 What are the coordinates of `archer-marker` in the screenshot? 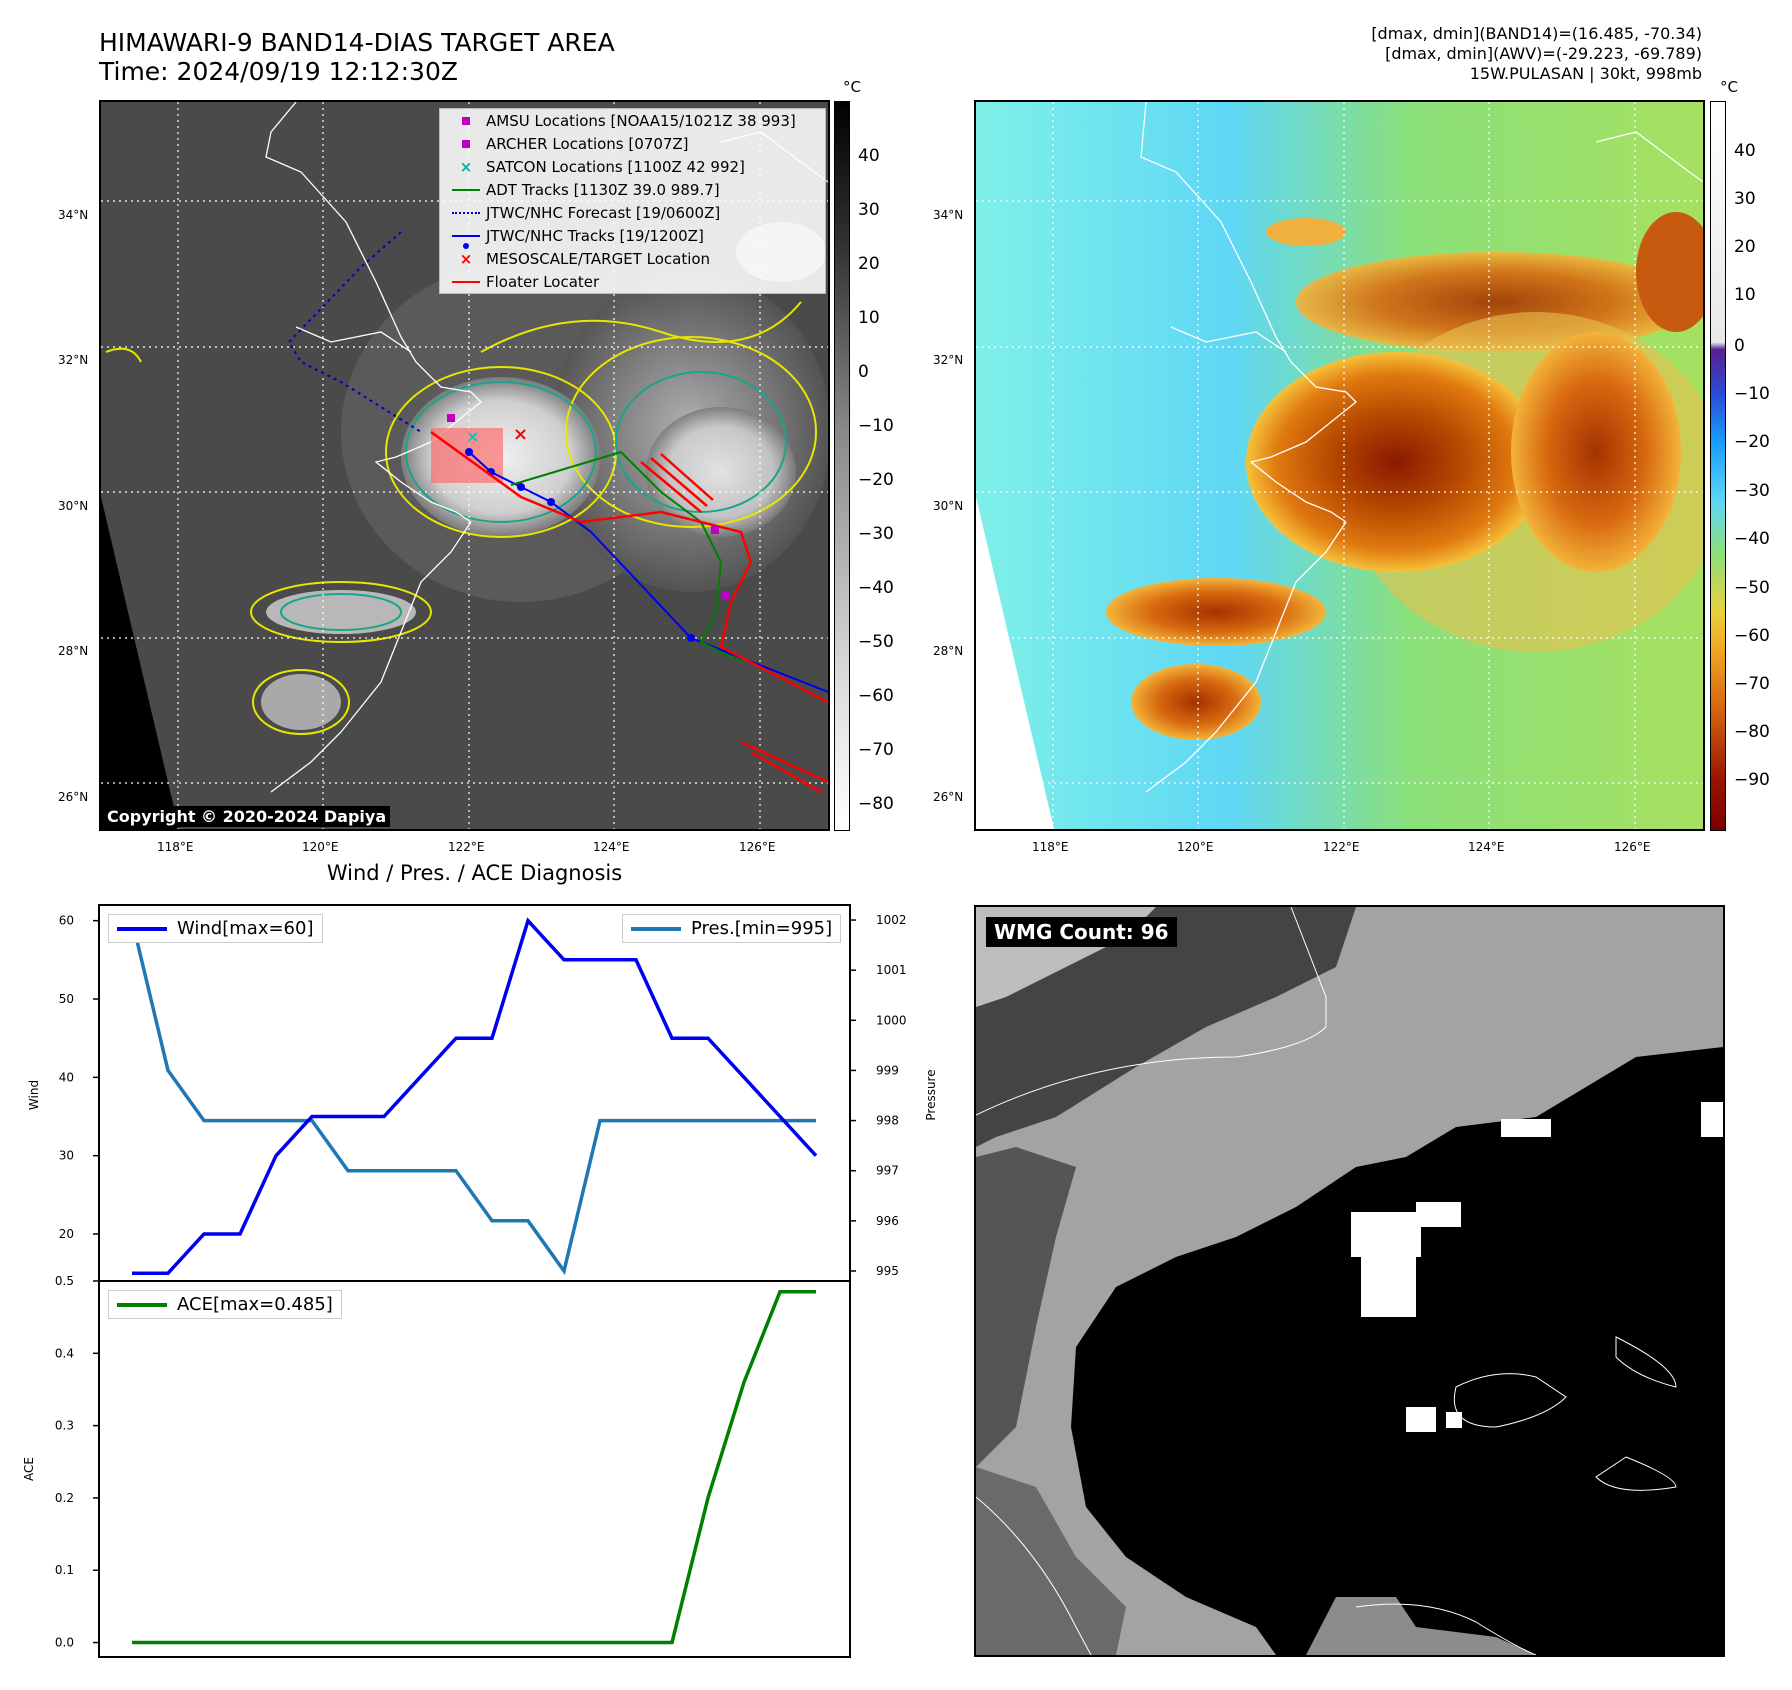 It's located at (715, 530).